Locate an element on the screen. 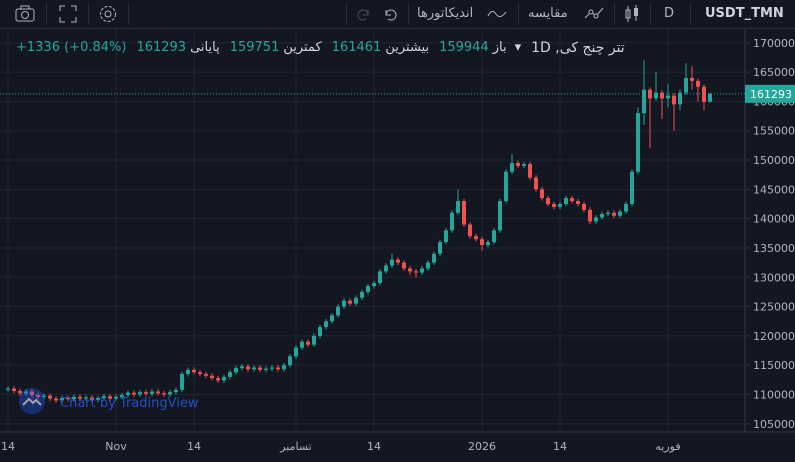 The height and width of the screenshot is (462, 795). chart-type-icon is located at coordinates (632, 17).